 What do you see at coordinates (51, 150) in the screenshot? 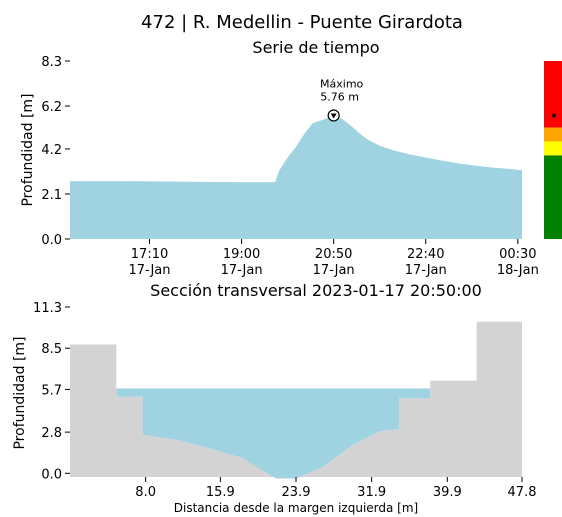
I see `y-tick-label: 4.2` at bounding box center [51, 150].